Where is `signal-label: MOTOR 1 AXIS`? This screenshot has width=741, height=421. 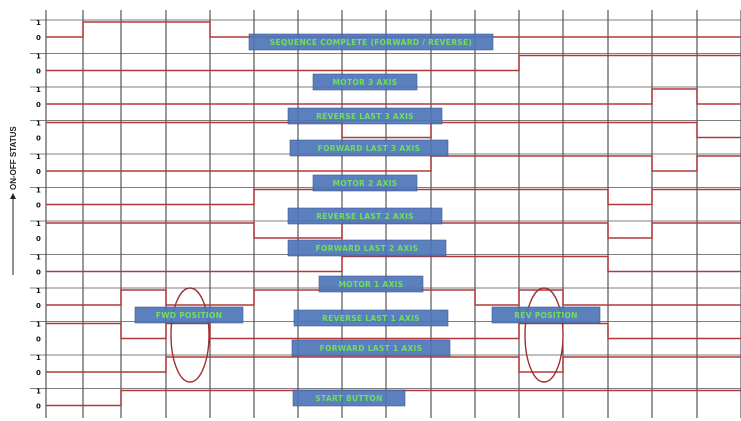 signal-label: MOTOR 1 AXIS is located at coordinates (371, 284).